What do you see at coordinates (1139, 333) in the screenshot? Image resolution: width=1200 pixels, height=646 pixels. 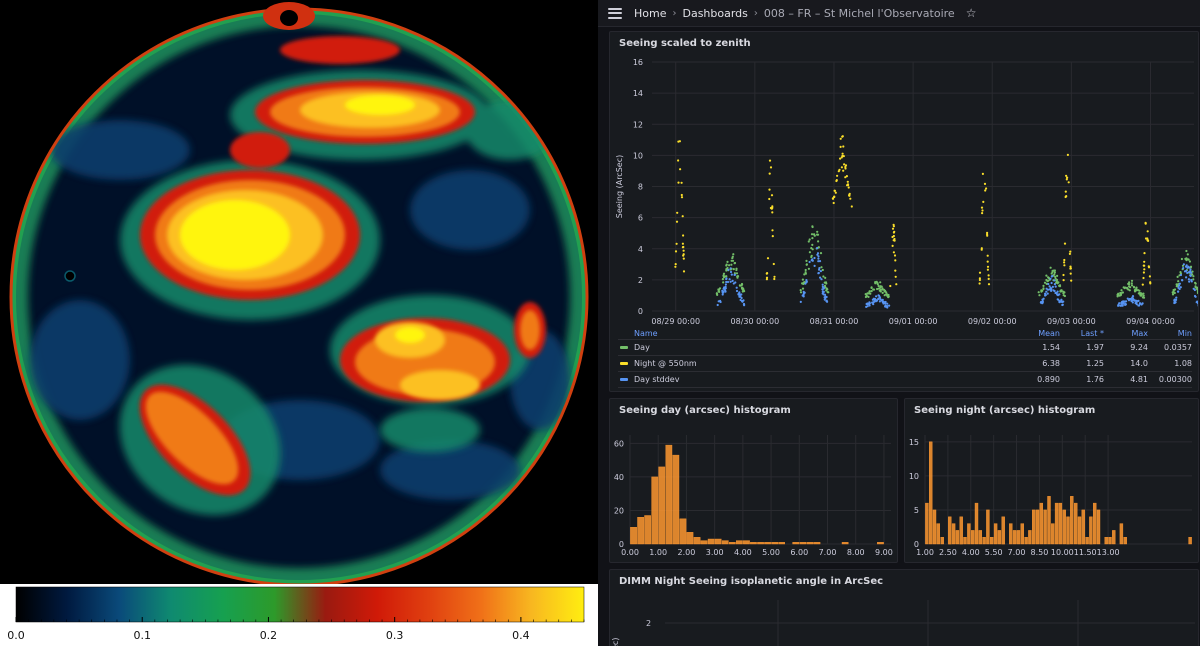 I see `legend-header-max: Max` at bounding box center [1139, 333].